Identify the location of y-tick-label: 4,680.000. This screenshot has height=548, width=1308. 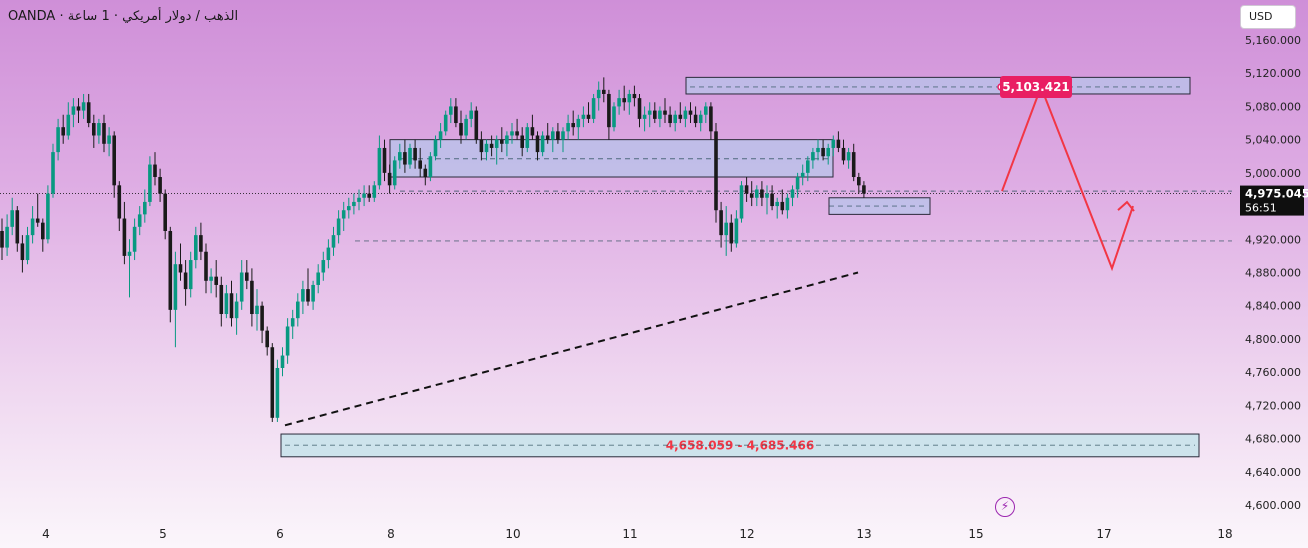
(1273, 439).